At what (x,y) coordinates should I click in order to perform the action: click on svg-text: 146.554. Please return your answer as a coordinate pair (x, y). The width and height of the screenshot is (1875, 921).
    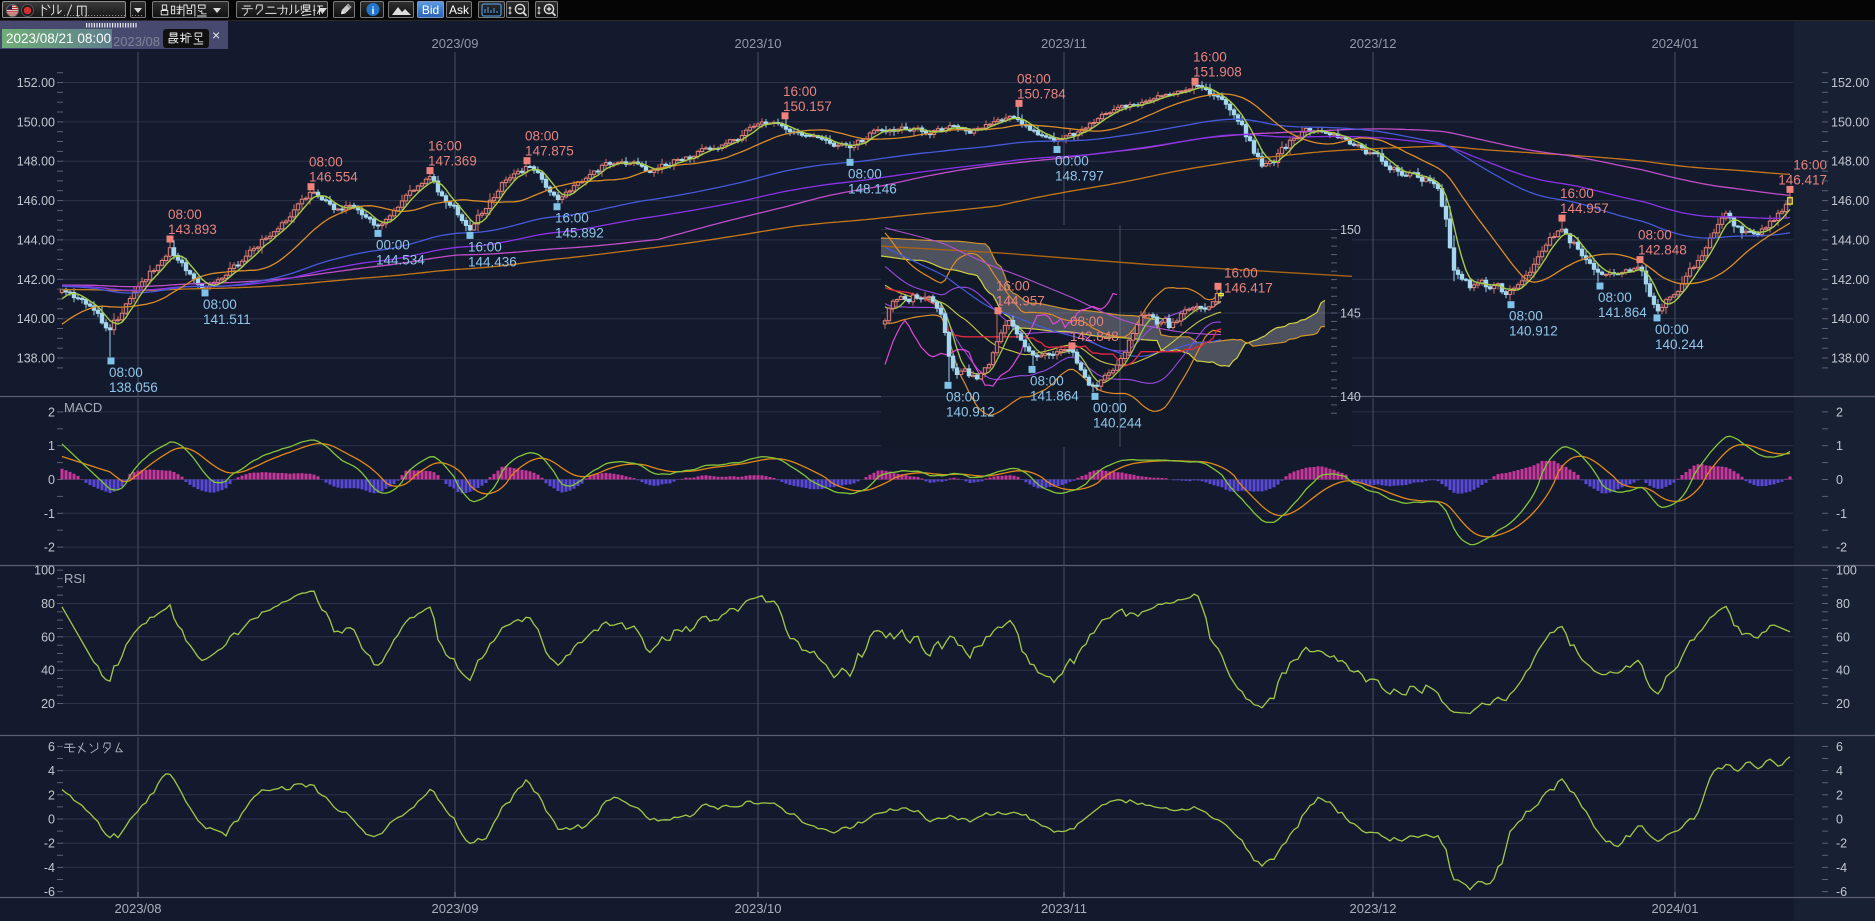
    Looking at the image, I should click on (333, 177).